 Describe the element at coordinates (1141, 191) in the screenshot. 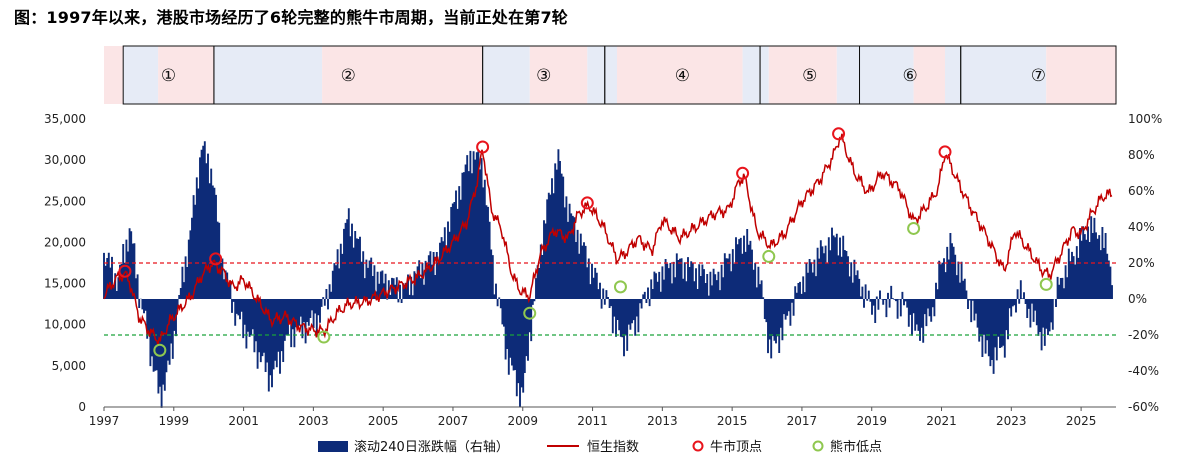

I see `right-tick-label: 60%` at that location.